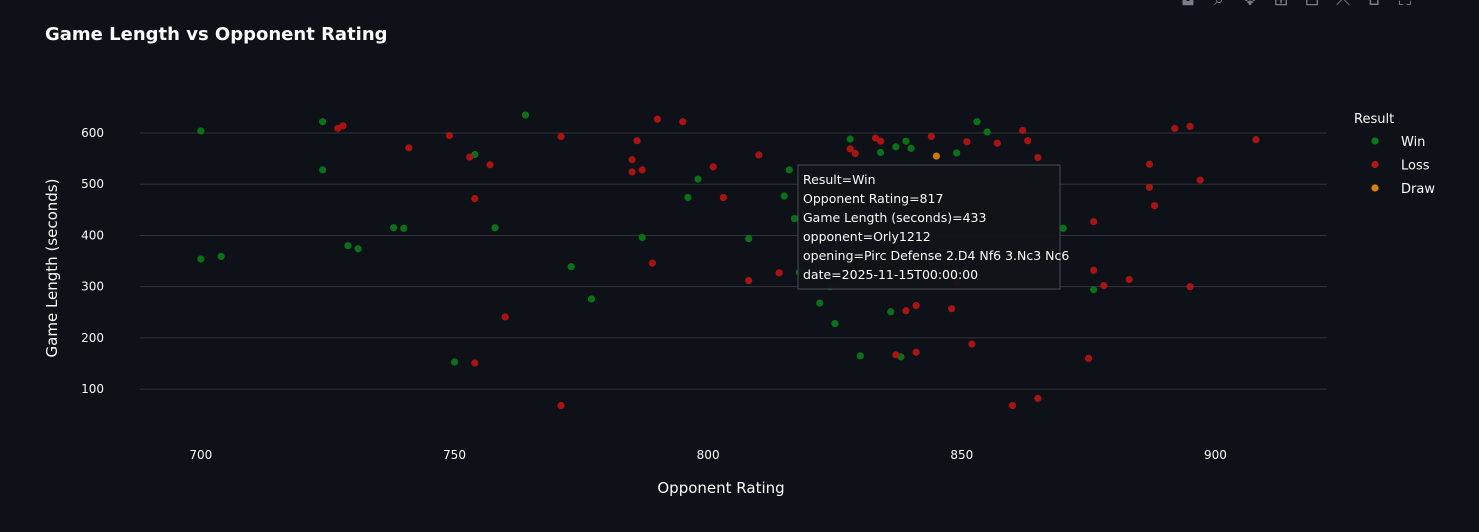 The width and height of the screenshot is (1479, 532). I want to click on reset-axes-icon: ⌂, so click(1374, 6).